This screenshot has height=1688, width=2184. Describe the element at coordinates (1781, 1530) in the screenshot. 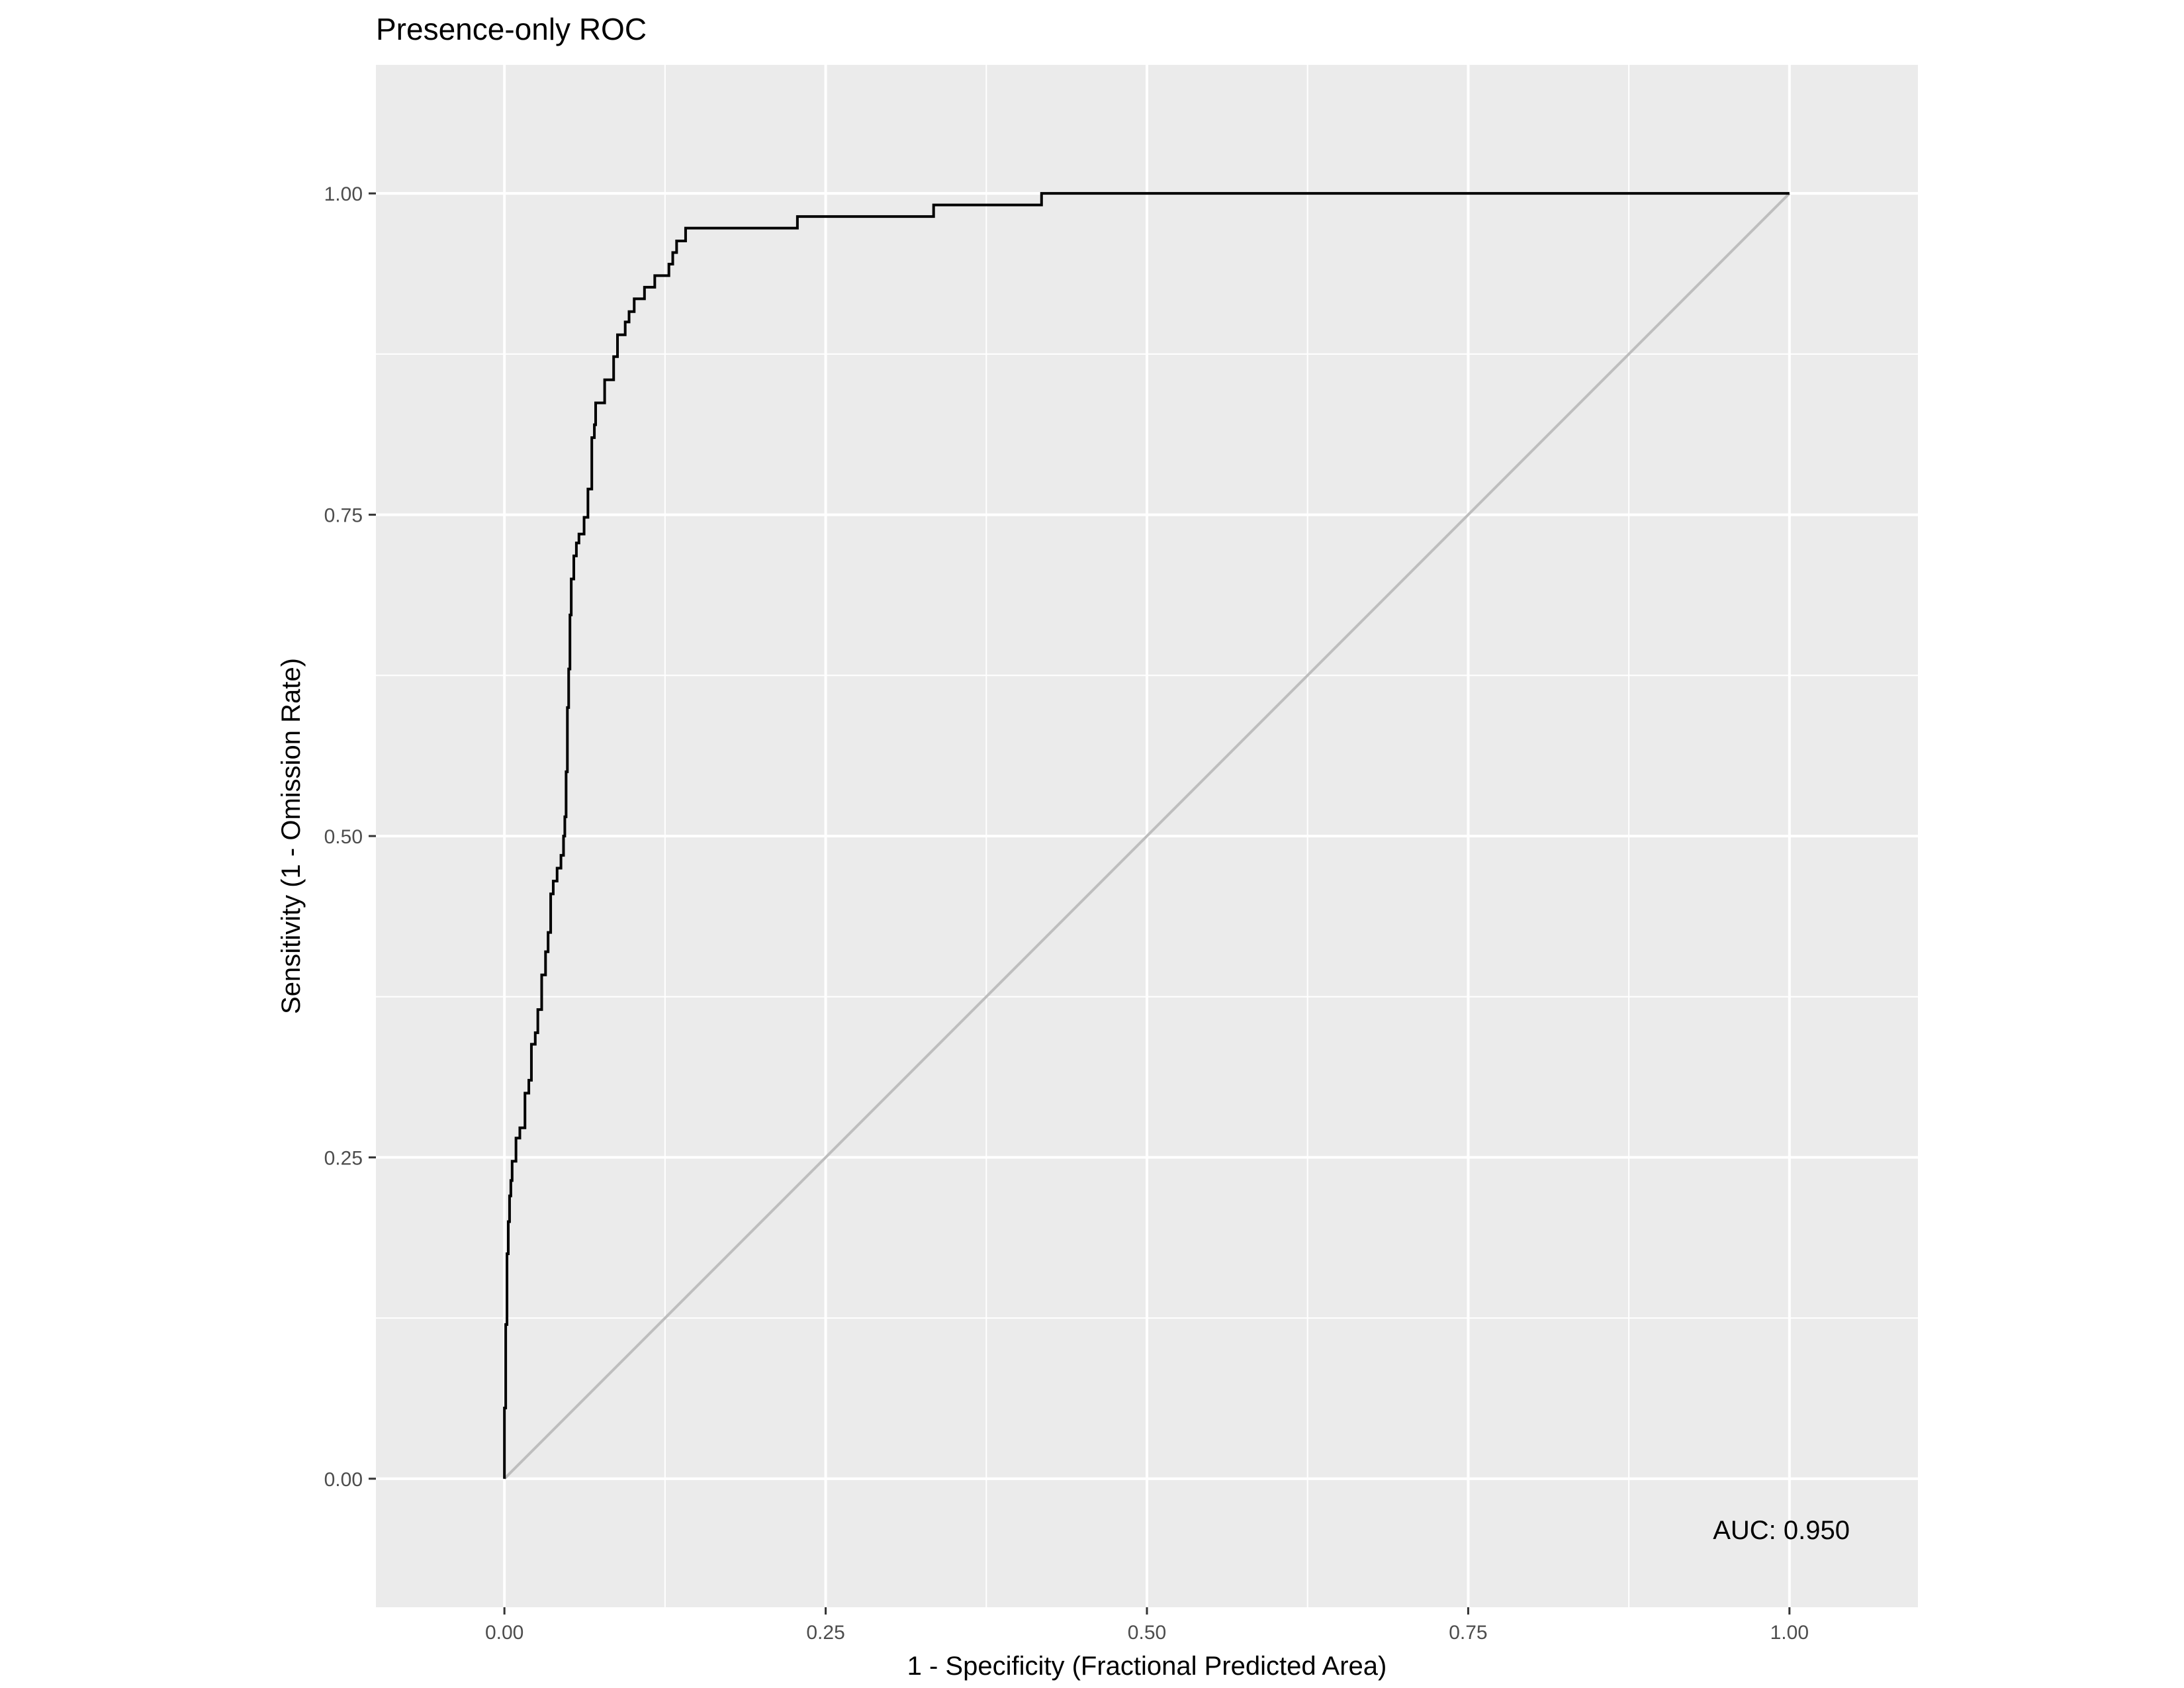

I see `auc-annotation: AUC: 0.950` at that location.